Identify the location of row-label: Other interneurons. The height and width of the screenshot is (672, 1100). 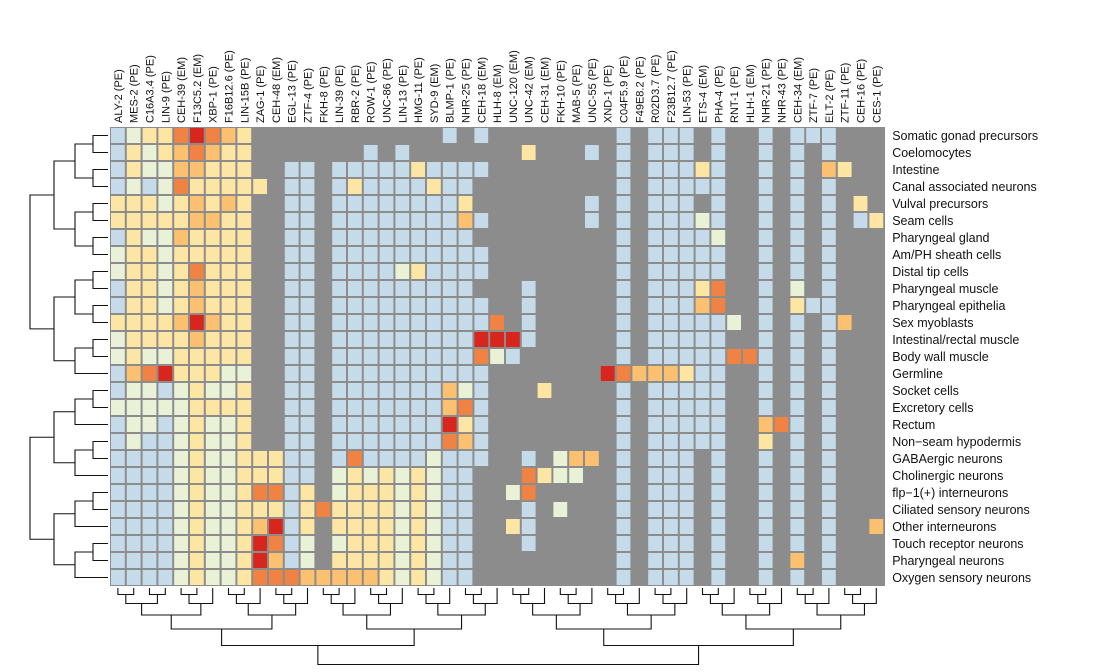
(944, 527).